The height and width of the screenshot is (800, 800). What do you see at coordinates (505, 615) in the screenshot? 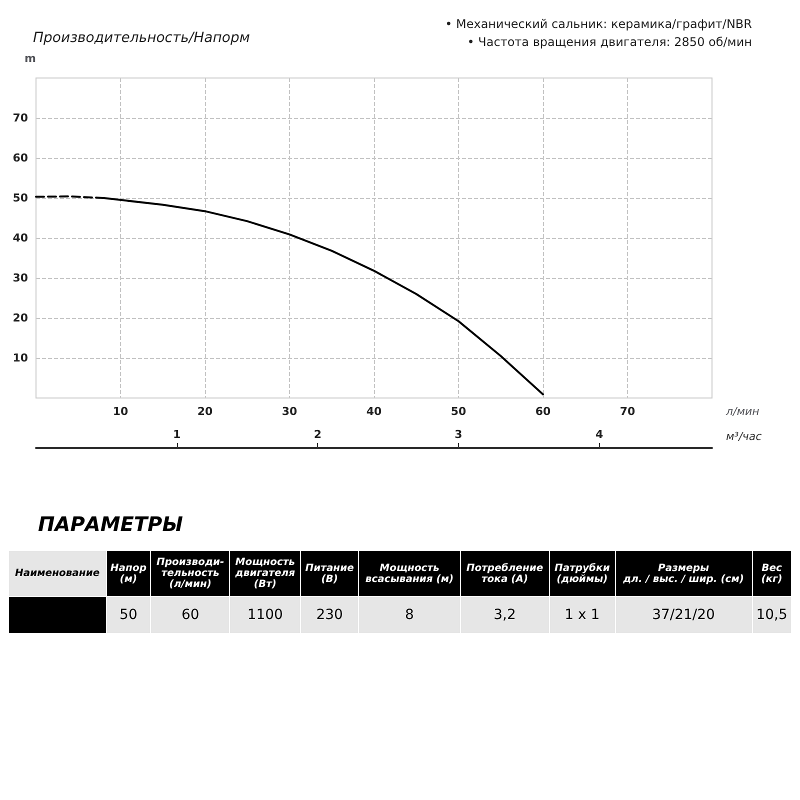
I see `text: 3,2` at bounding box center [505, 615].